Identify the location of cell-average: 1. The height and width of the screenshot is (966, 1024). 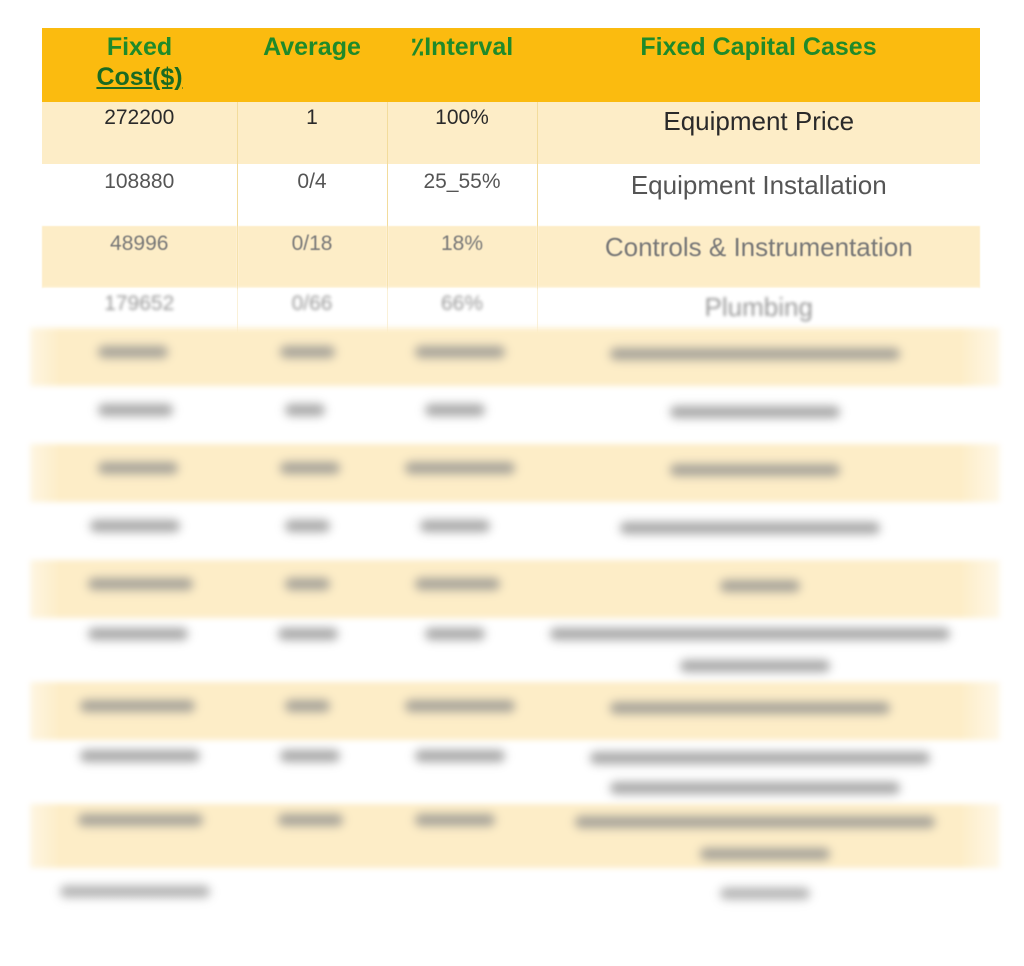
(312, 133).